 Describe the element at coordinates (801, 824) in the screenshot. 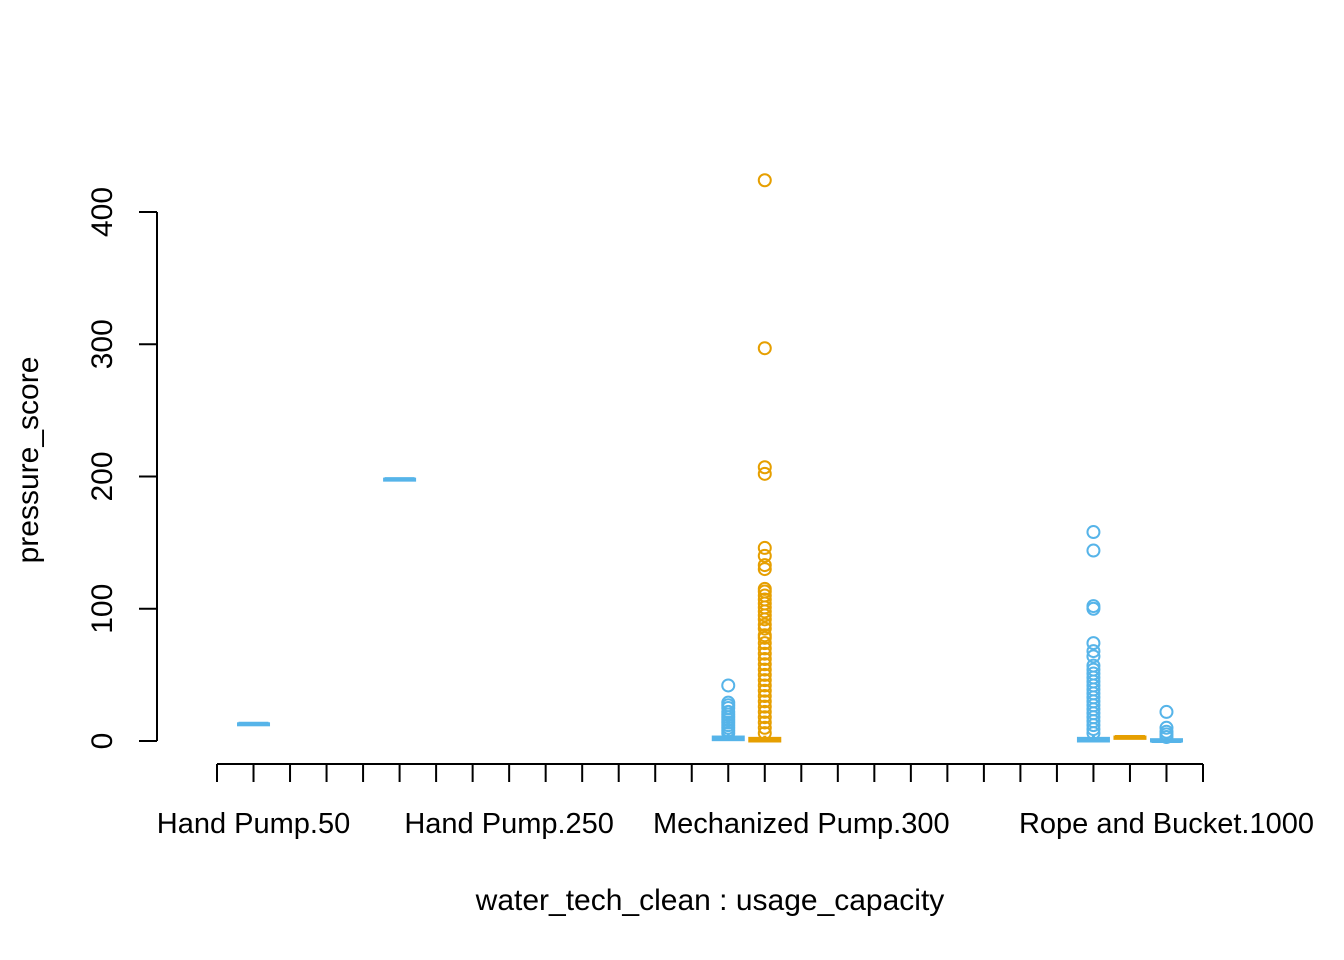

I see `x-tick-label: Mechanized Pump.300` at that location.